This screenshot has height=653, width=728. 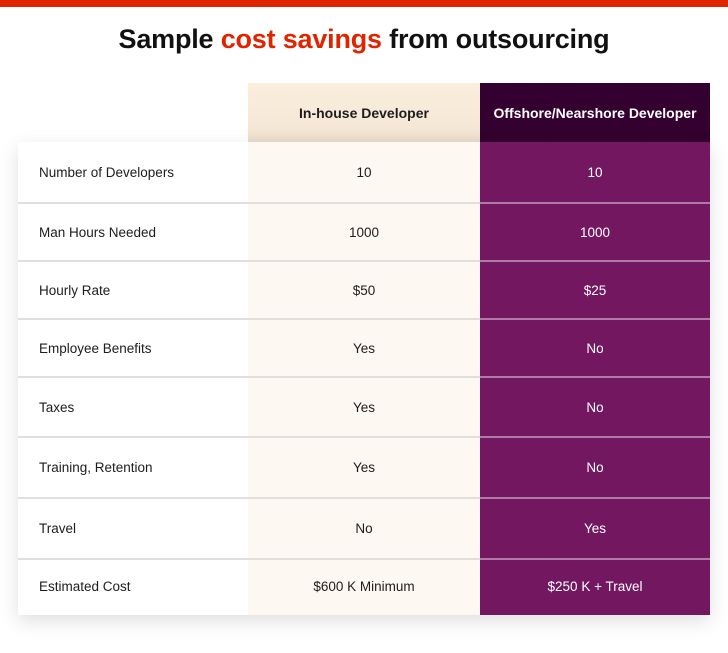 I want to click on inhouse-value: $600 K Minimum, so click(x=364, y=586).